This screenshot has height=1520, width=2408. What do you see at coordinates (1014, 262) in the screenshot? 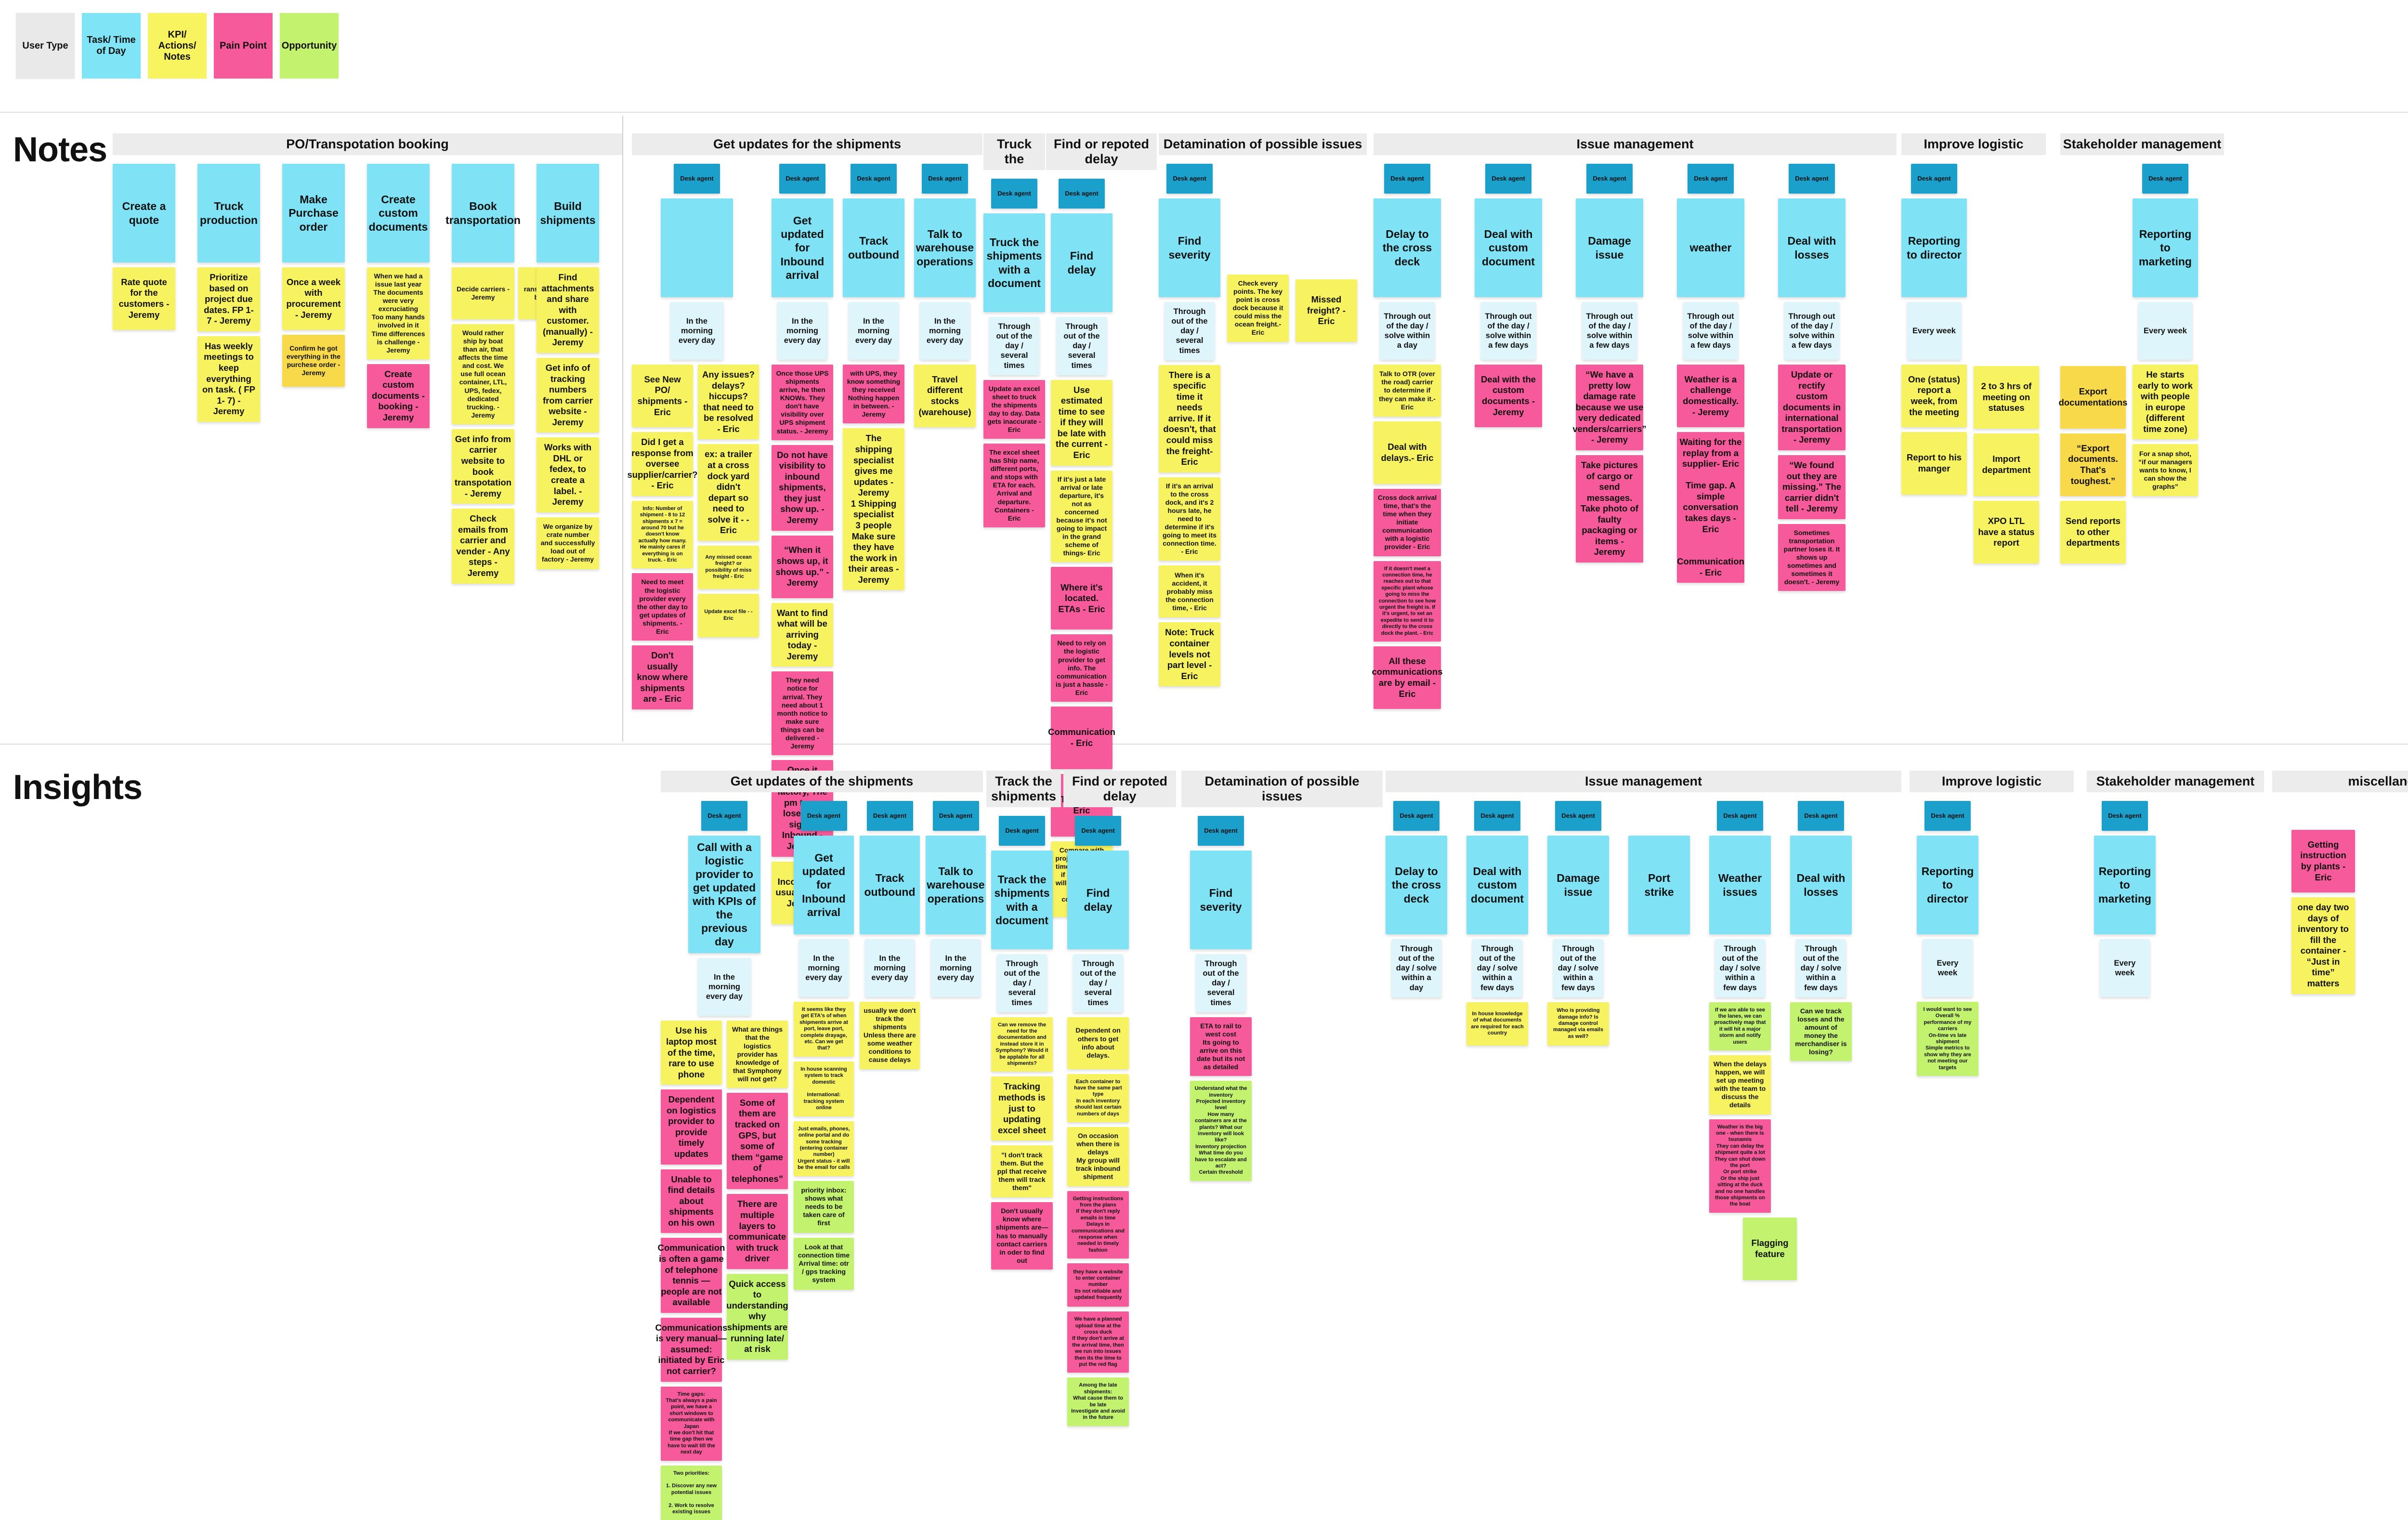
I see `task-note: Truck the shipments with a document` at bounding box center [1014, 262].